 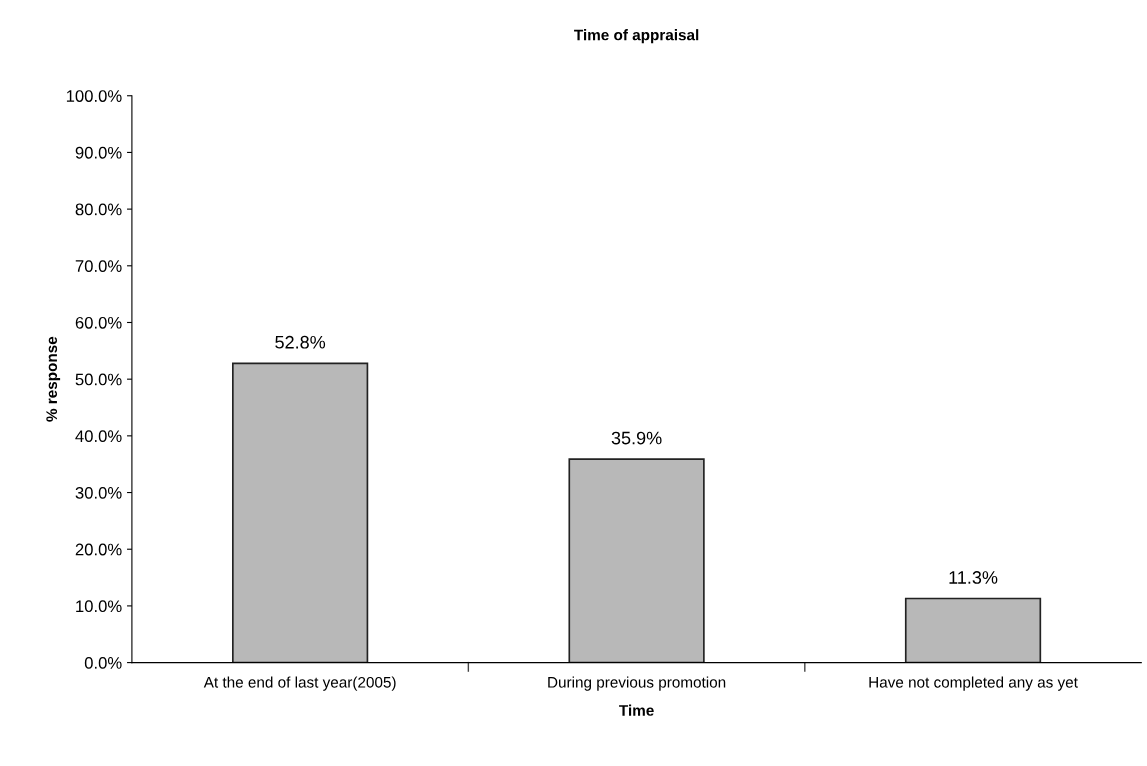 What do you see at coordinates (99, 606) in the screenshot?
I see `y-tick-label: 10.0%` at bounding box center [99, 606].